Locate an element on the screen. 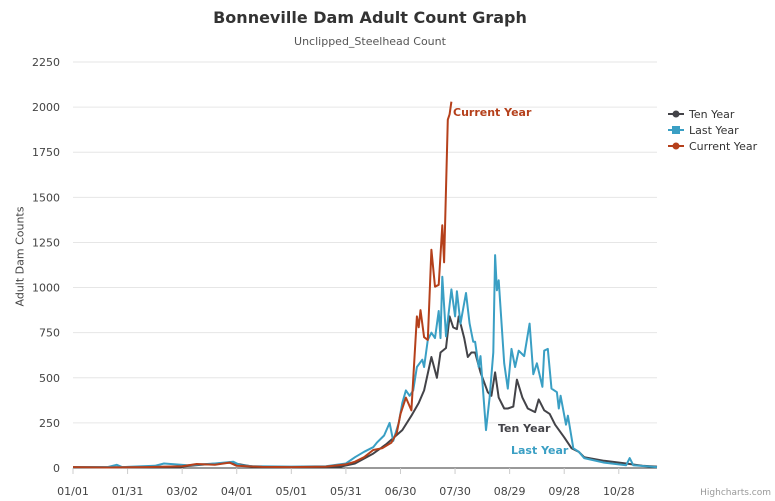  y-tick-label: 500 is located at coordinates (49, 378).